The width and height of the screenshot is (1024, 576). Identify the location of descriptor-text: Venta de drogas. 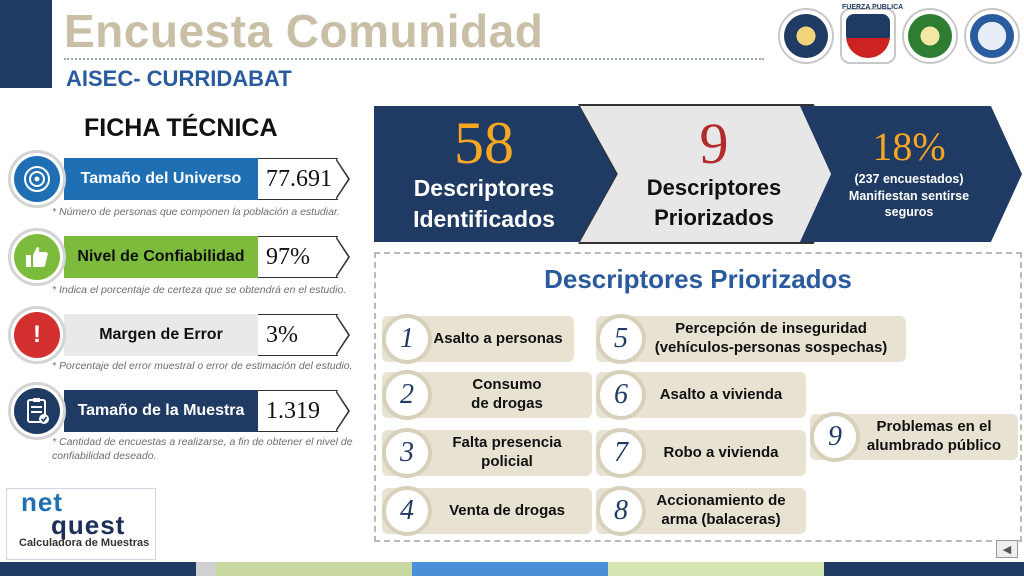
(507, 511).